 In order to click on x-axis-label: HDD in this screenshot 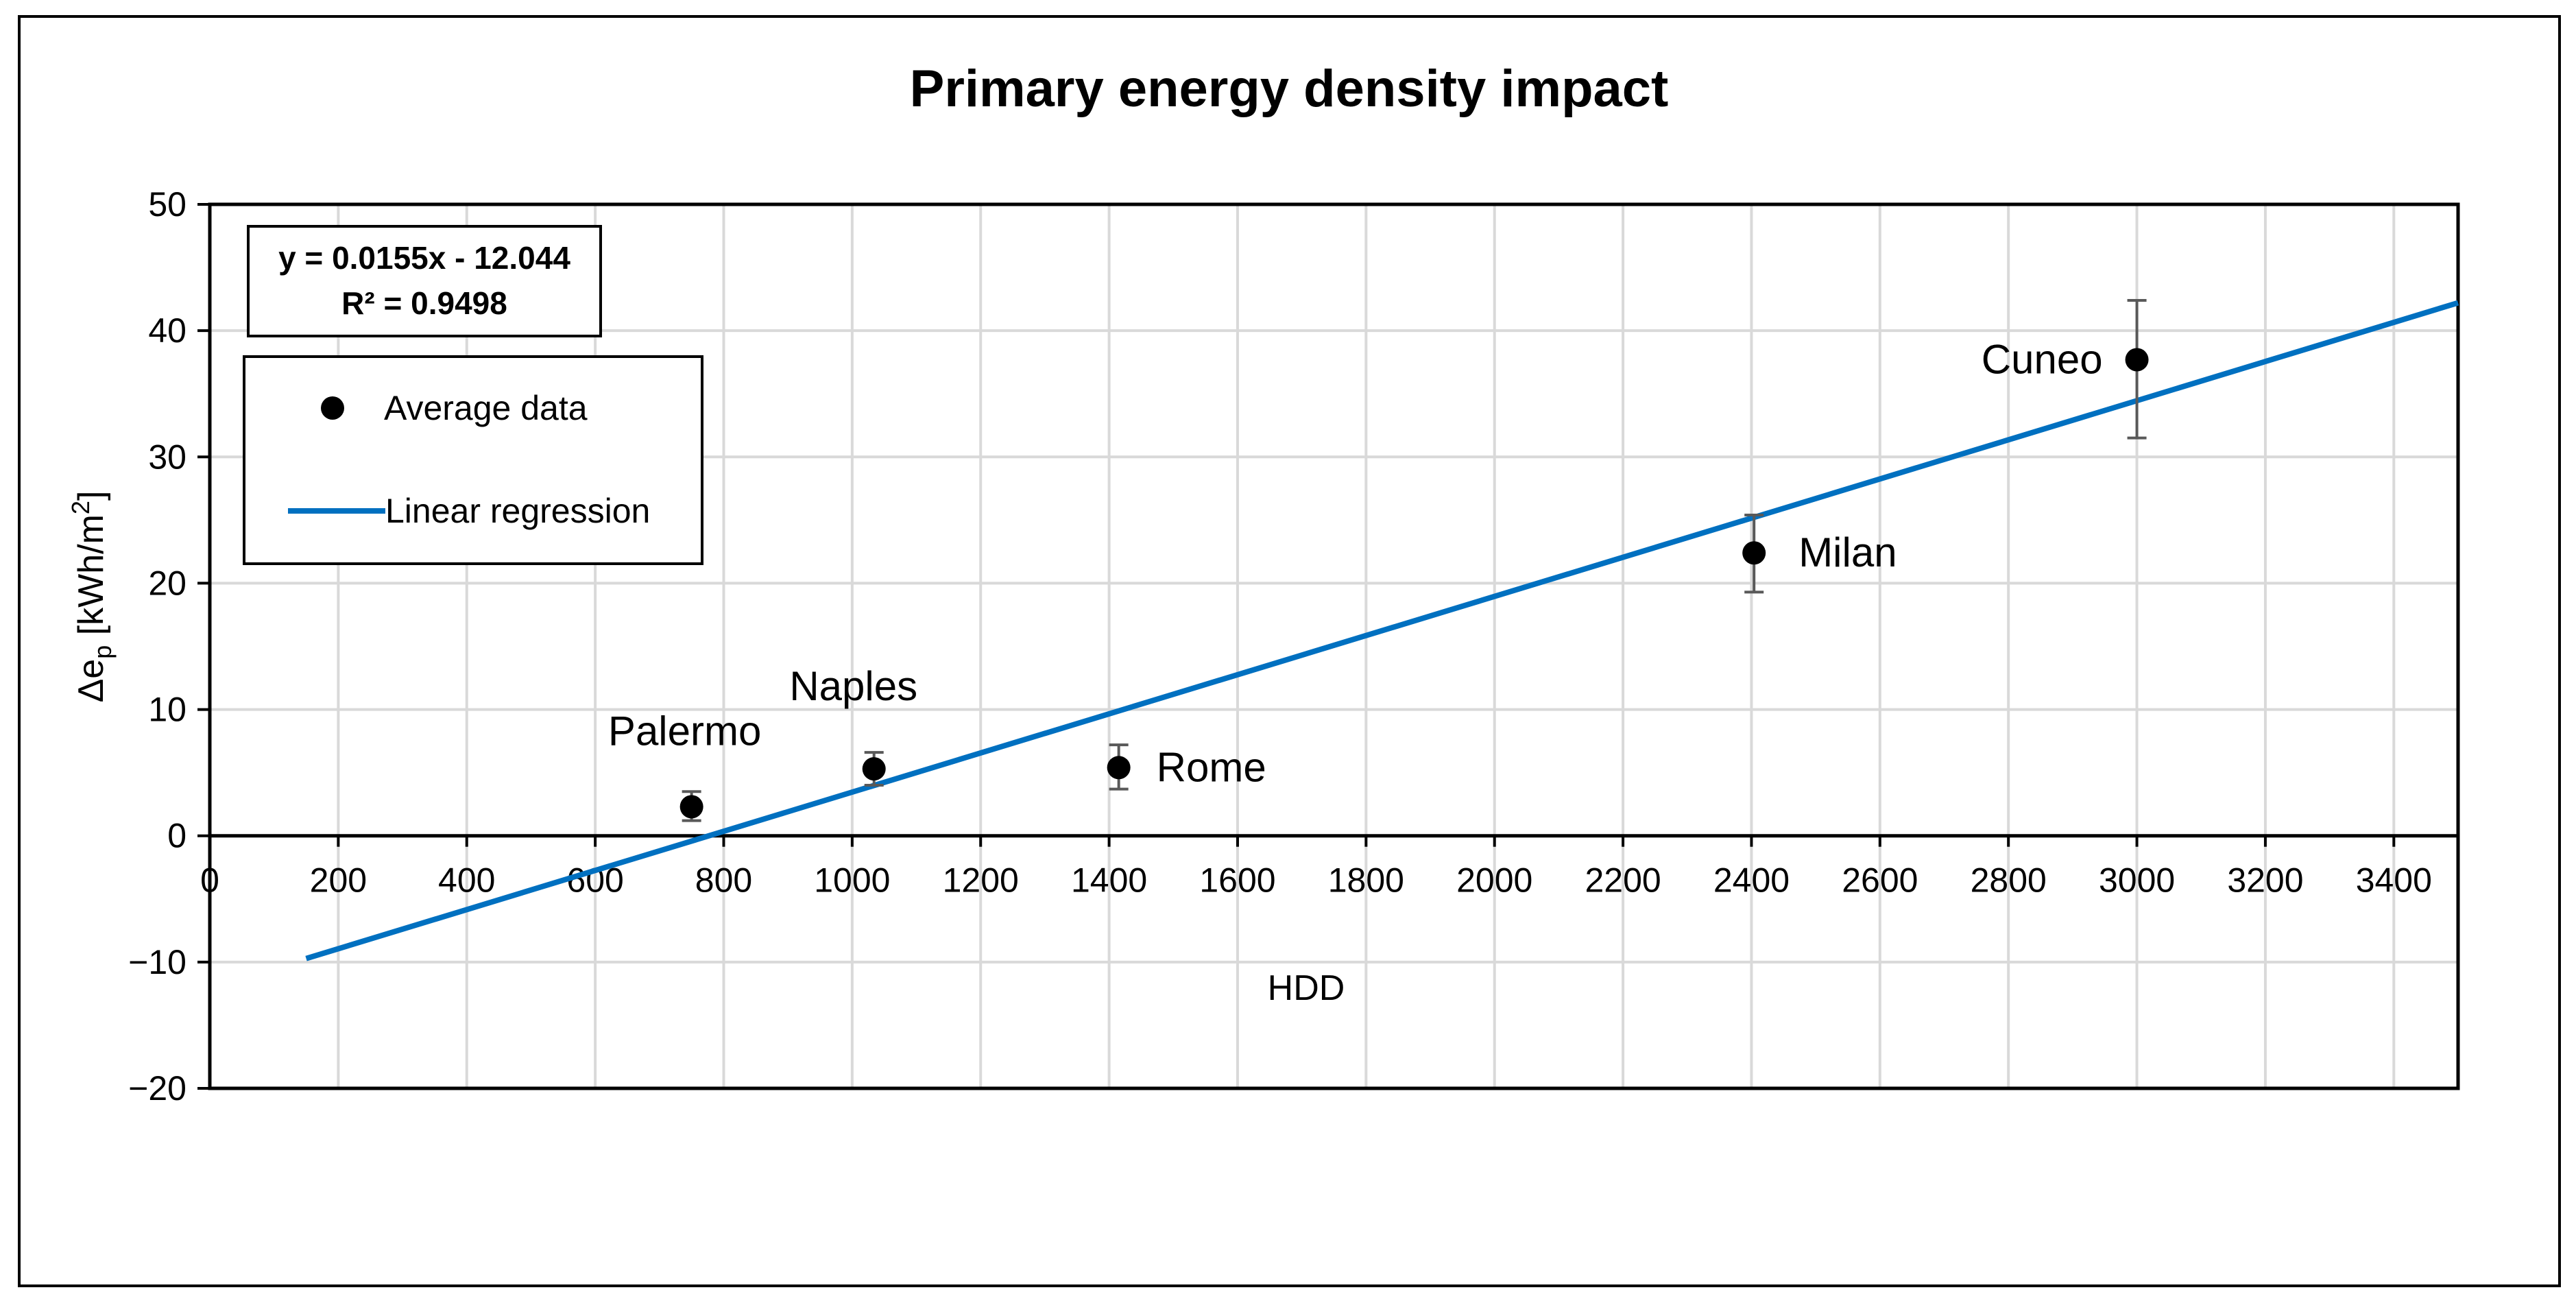, I will do `click(1307, 988)`.